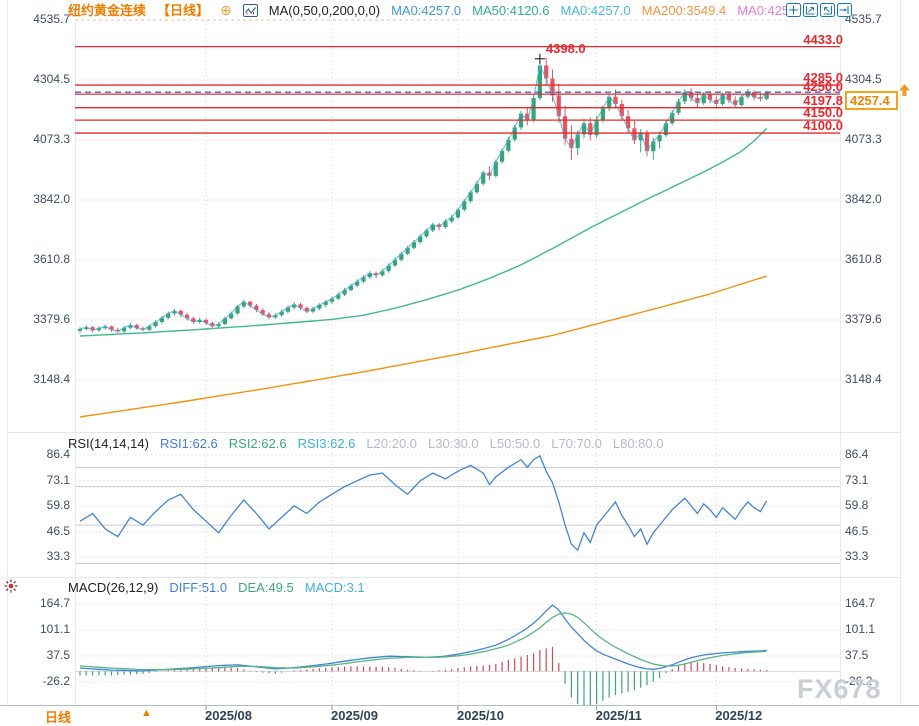  I want to click on timeframe-selector: 日线, so click(58, 717).